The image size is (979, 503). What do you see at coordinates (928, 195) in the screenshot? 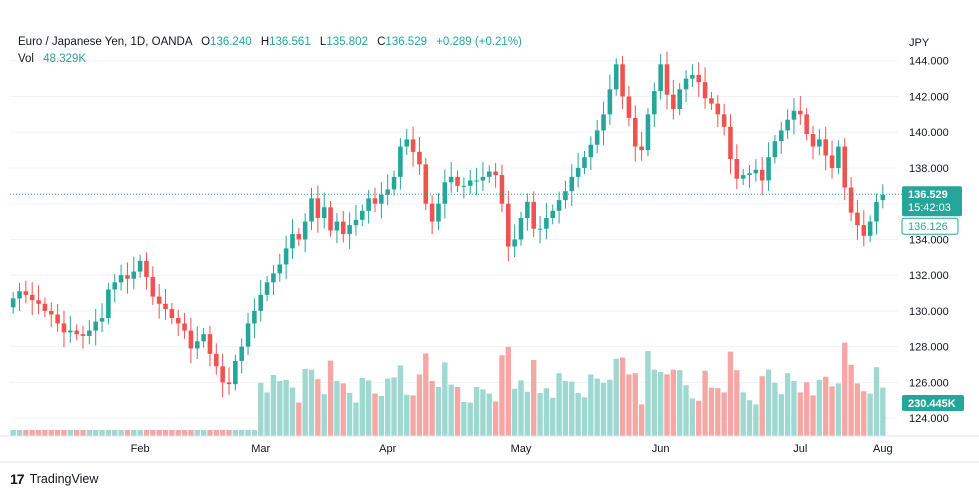
I see `last-price-label: 136.529` at bounding box center [928, 195].